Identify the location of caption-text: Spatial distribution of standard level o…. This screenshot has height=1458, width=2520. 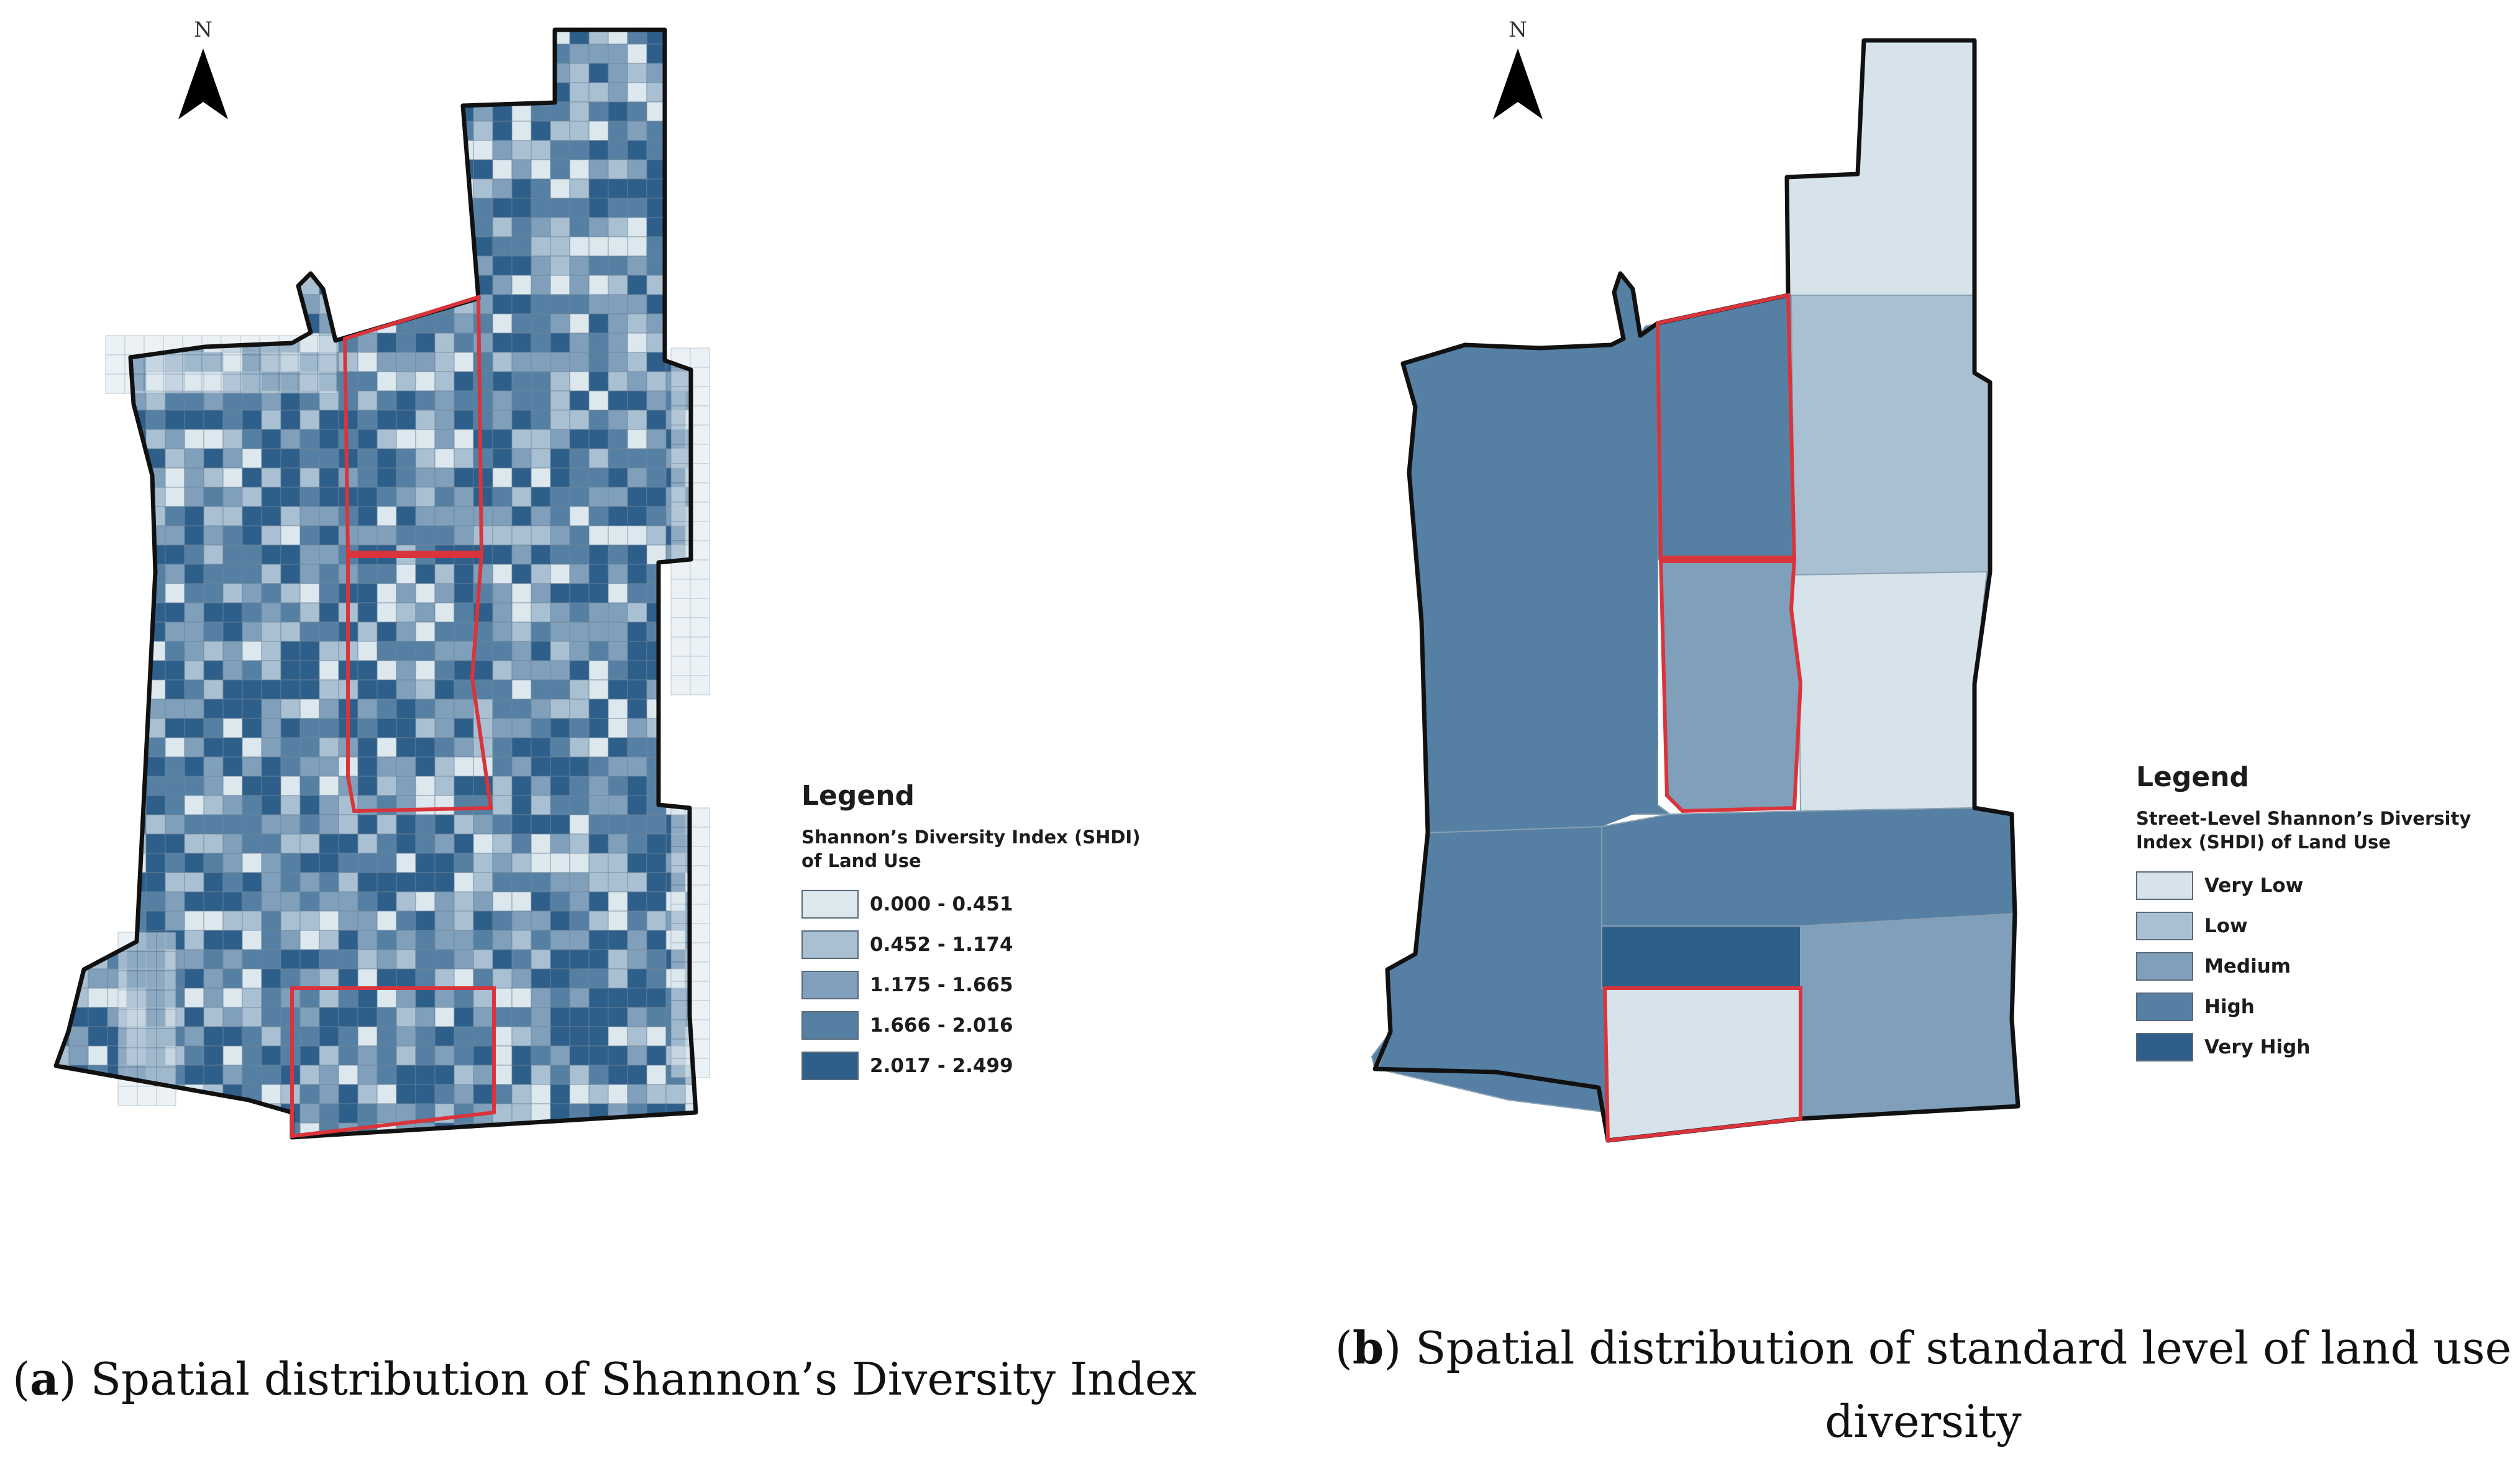
(1956, 1385).